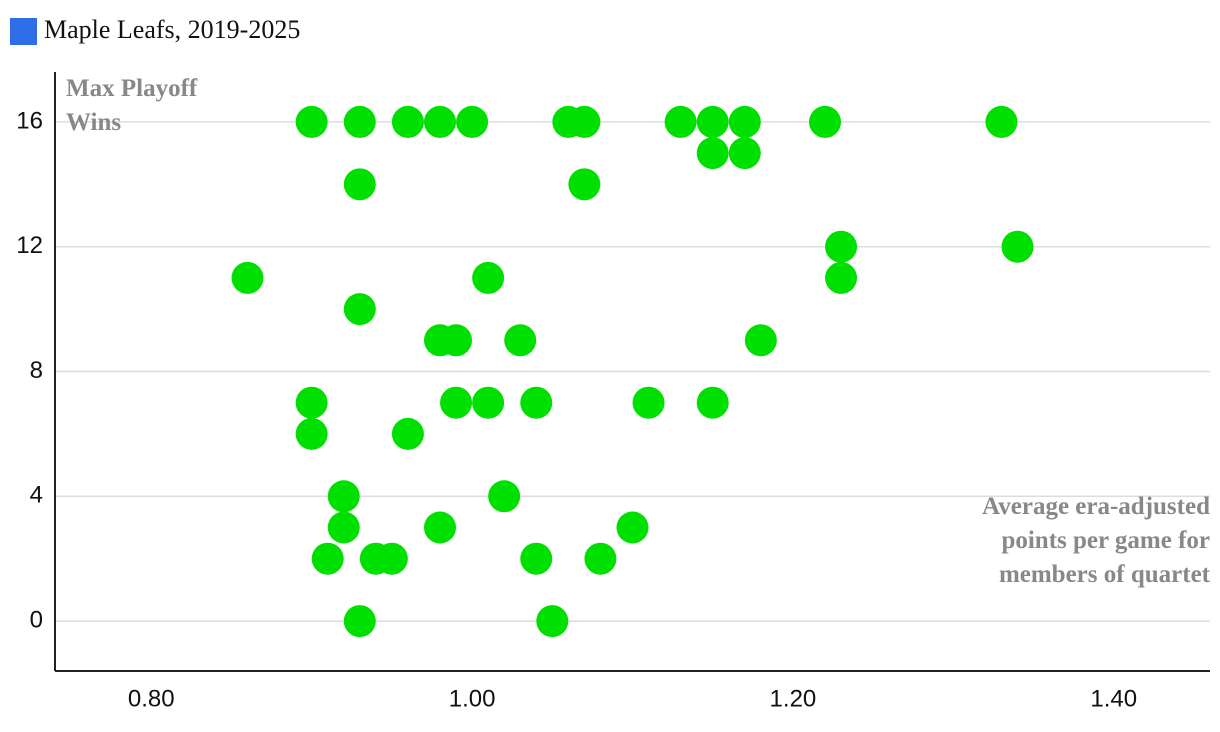 Image resolution: width=1220 pixels, height=732 pixels. Describe the element at coordinates (793, 698) in the screenshot. I see `x-tick-label: 1.20` at that location.